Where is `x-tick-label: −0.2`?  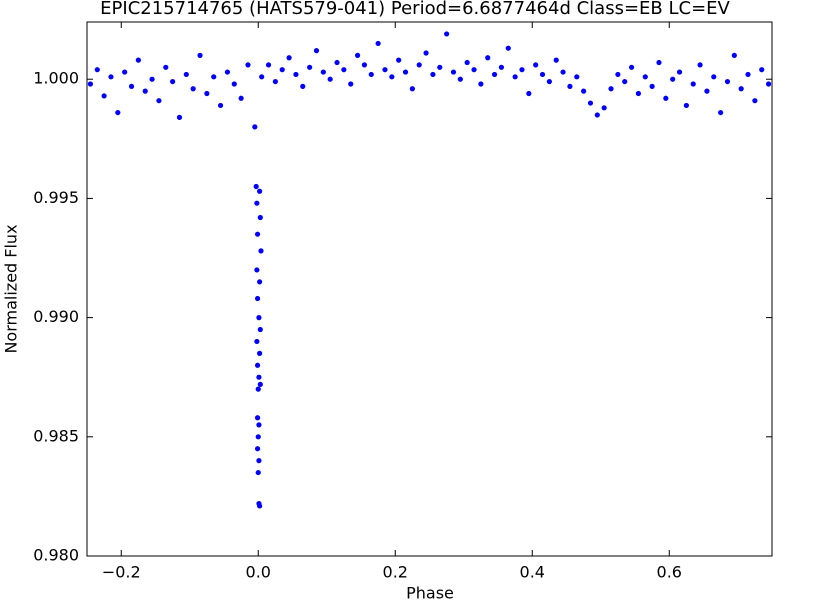 x-tick-label: −0.2 is located at coordinates (121, 572).